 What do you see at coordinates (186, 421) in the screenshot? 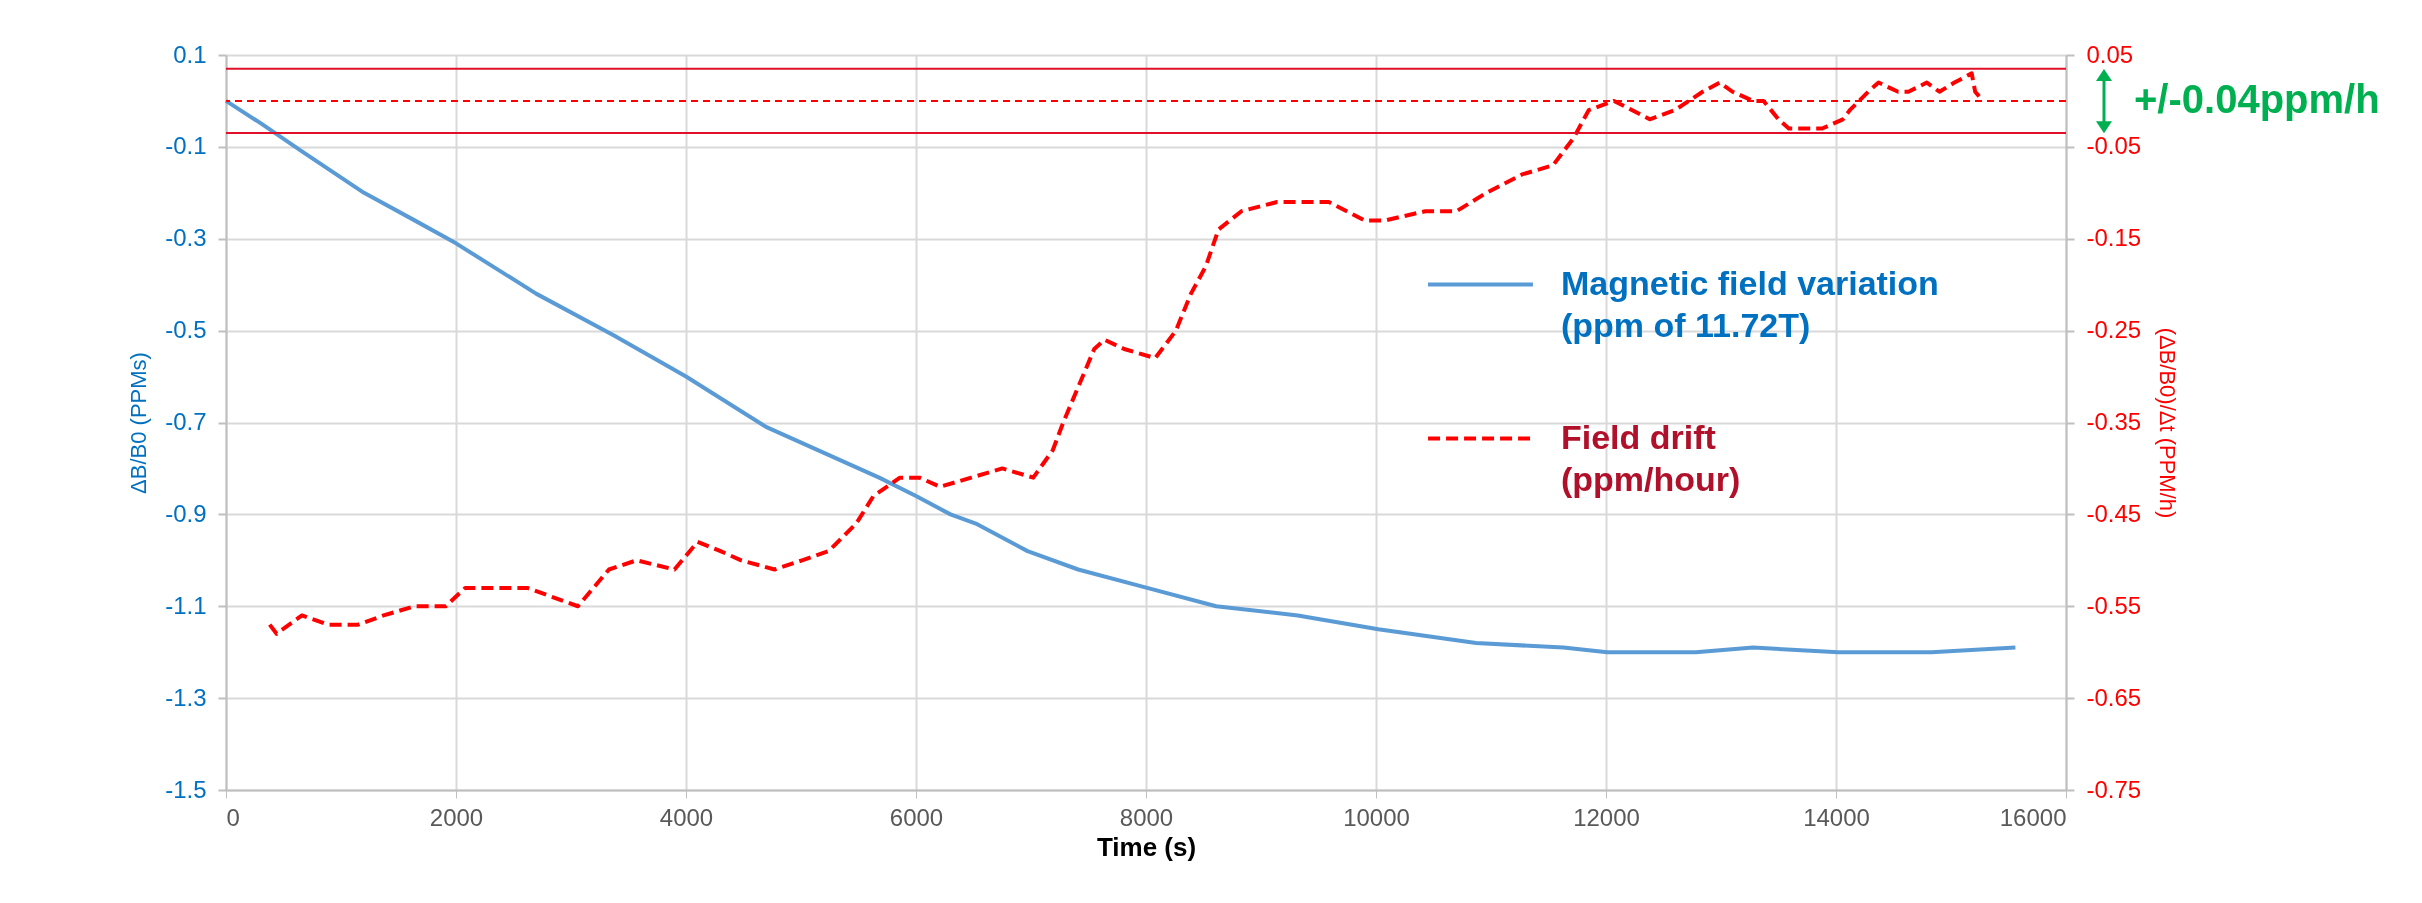
I see `y-tick-label: -0.7` at bounding box center [186, 421].